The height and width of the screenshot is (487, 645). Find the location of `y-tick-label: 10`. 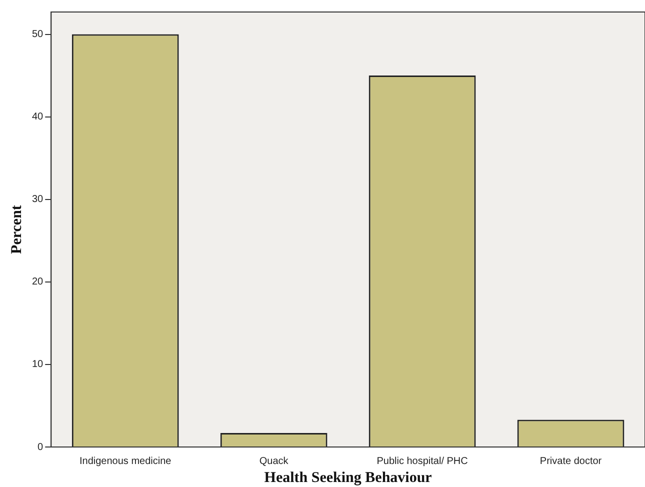

y-tick-label: 10 is located at coordinates (38, 364).